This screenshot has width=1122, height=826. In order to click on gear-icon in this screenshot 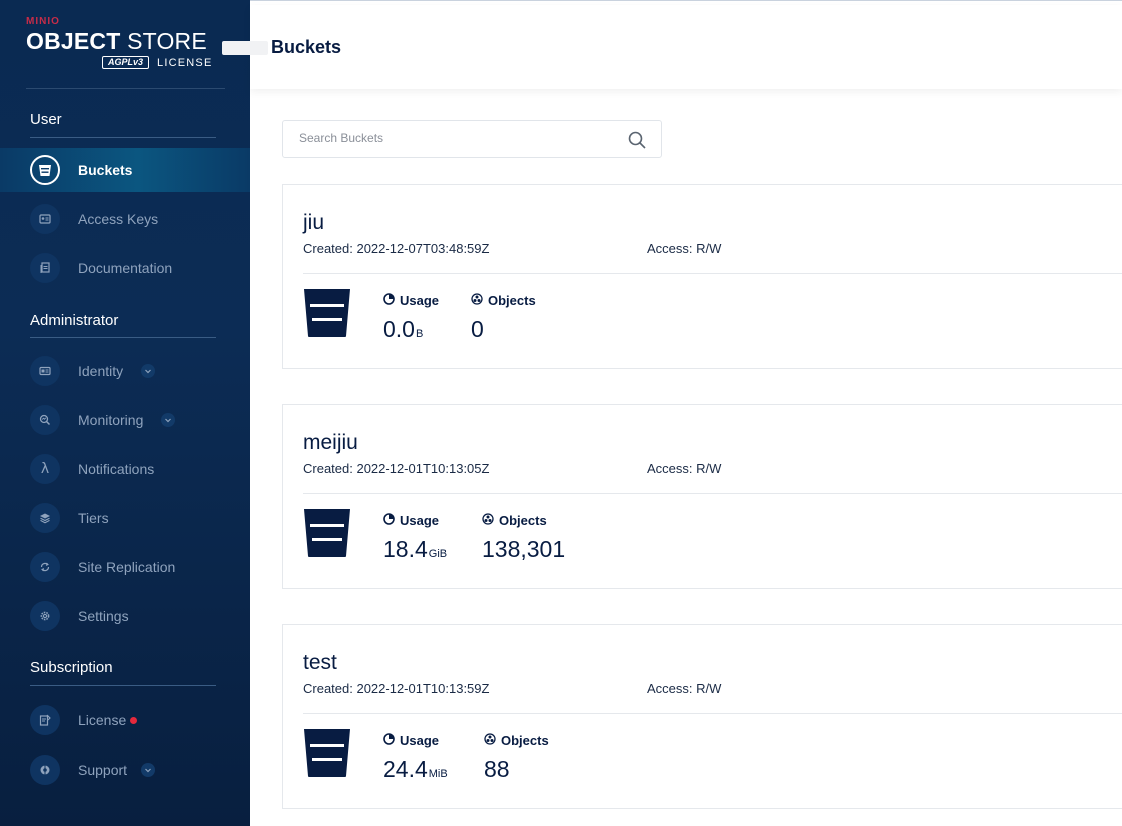, I will do `click(45, 616)`.